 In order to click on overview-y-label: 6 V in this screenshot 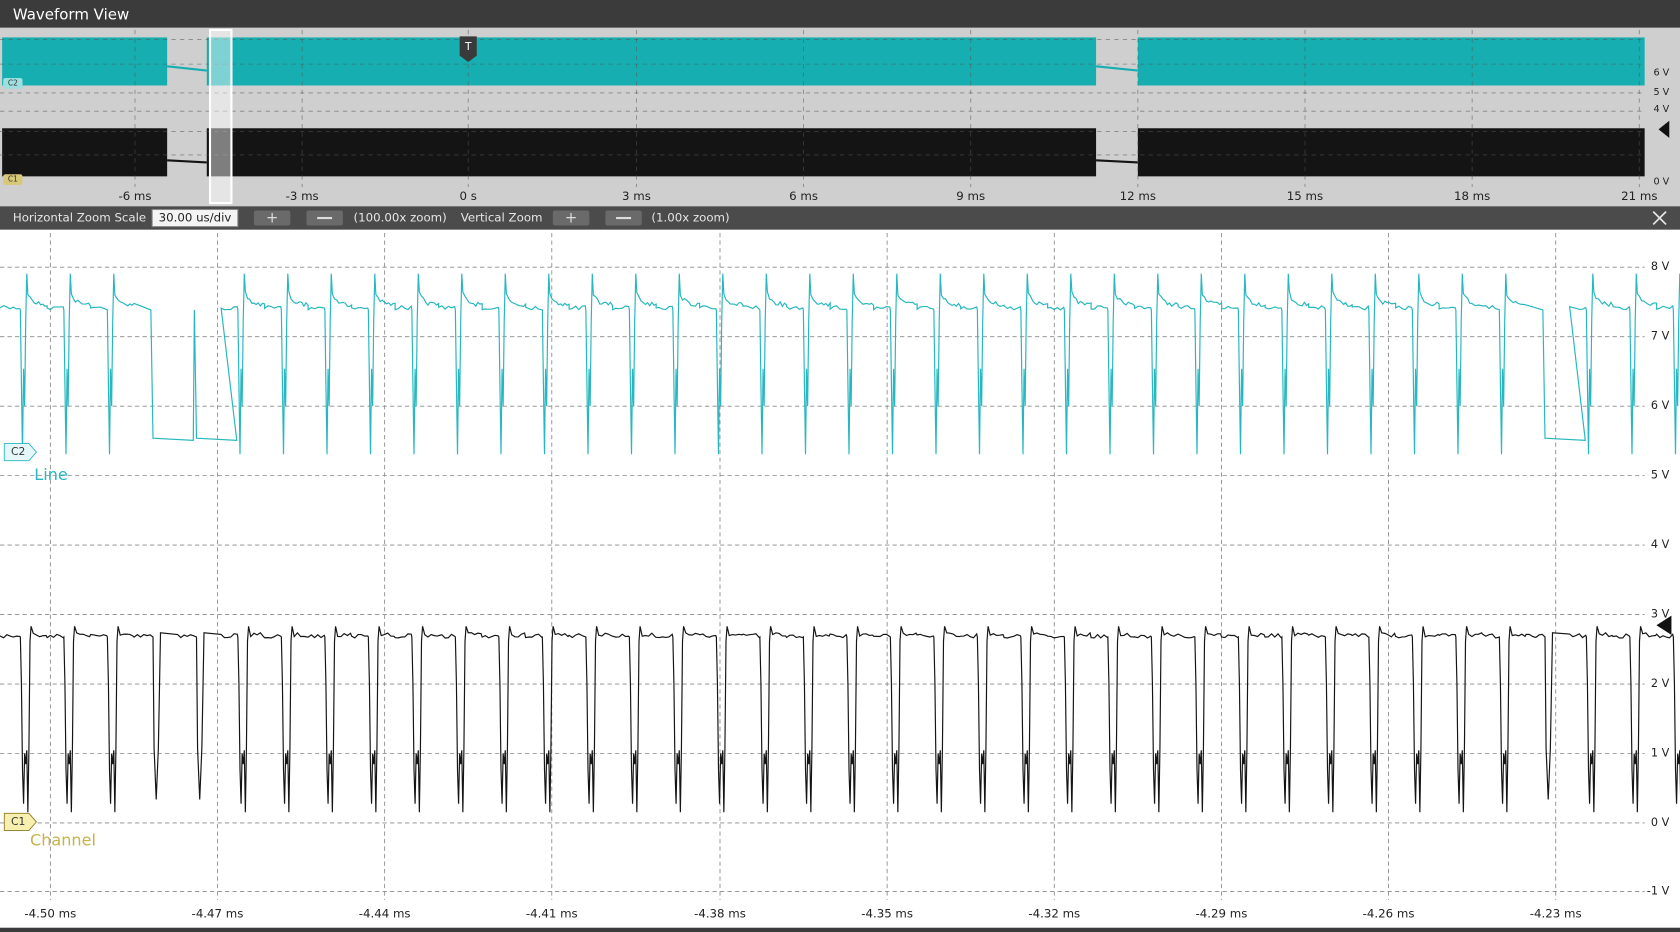, I will do `click(1661, 73)`.